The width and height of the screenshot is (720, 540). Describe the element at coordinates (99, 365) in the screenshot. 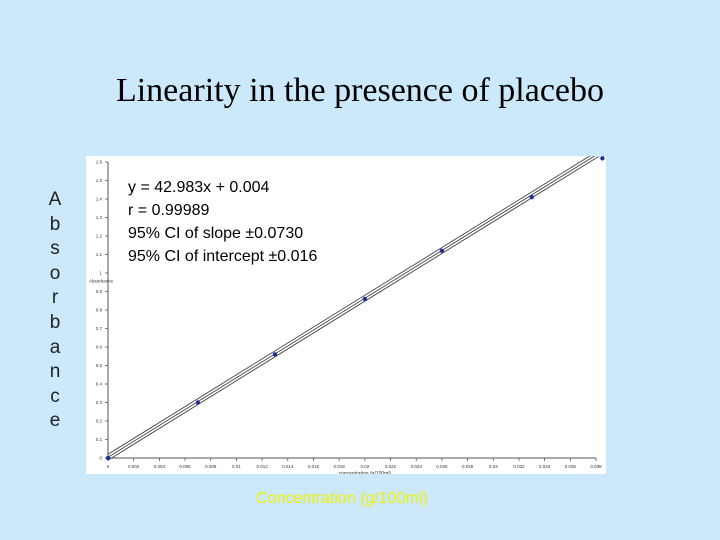

I see `y-tick-label: 0.5` at that location.